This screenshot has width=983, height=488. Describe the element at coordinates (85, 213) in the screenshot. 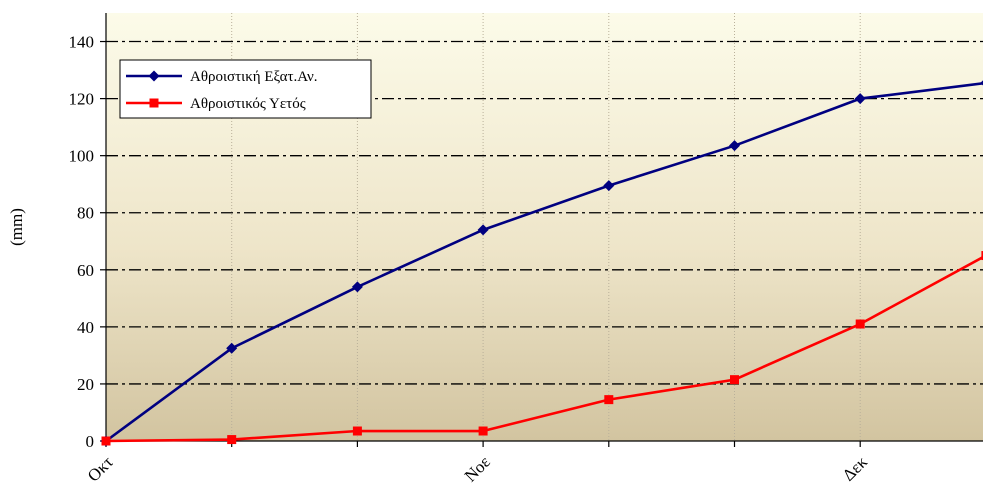

I see `y-tick-label: 80` at that location.